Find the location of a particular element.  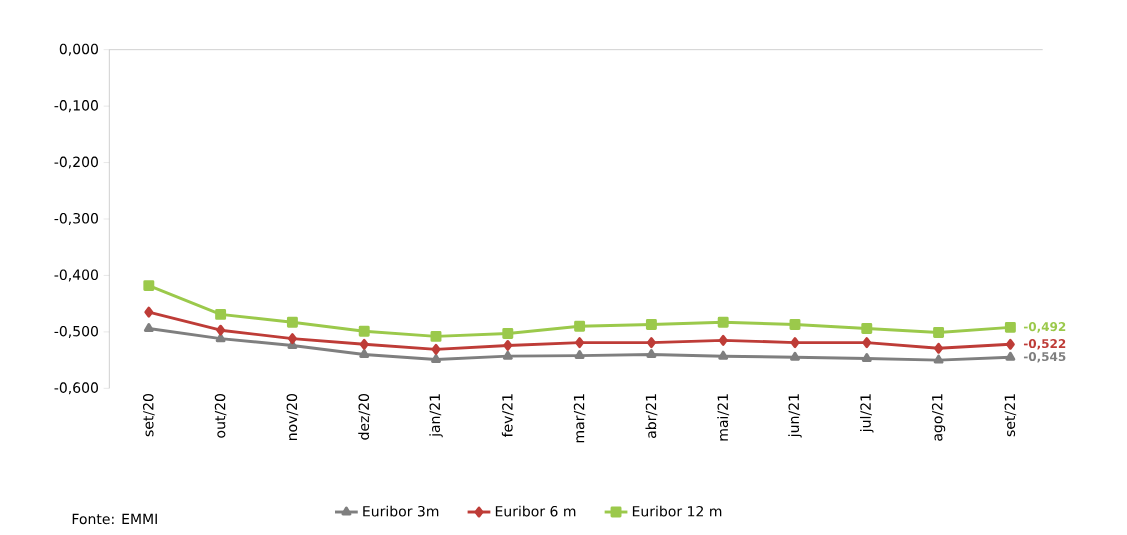

x-tick-label: set/20 is located at coordinates (148, 415).